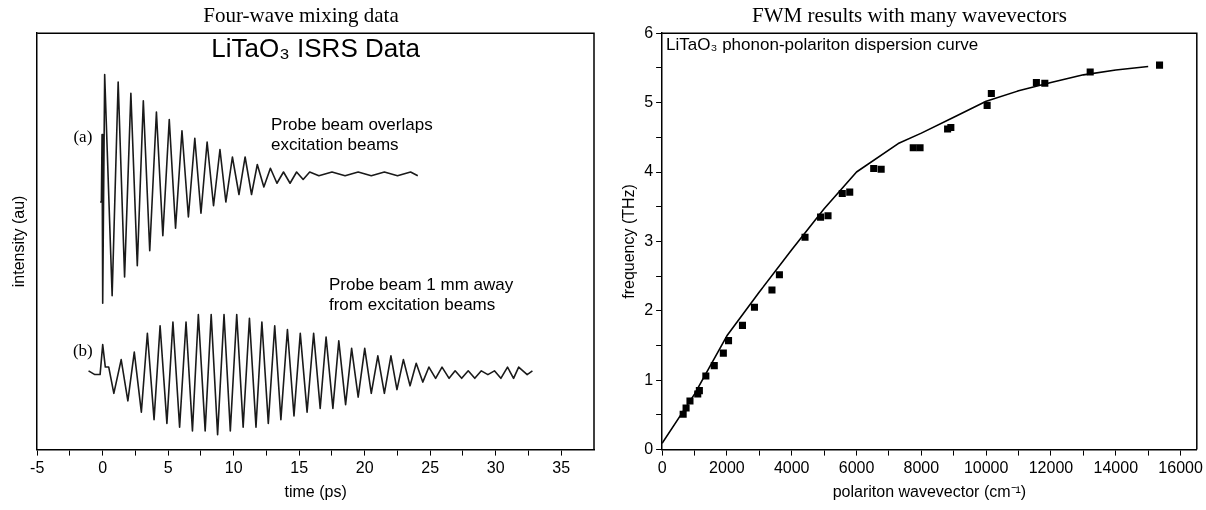  Describe the element at coordinates (301, 15) in the screenshot. I see `chart-title: Four-wave mixing data` at that location.